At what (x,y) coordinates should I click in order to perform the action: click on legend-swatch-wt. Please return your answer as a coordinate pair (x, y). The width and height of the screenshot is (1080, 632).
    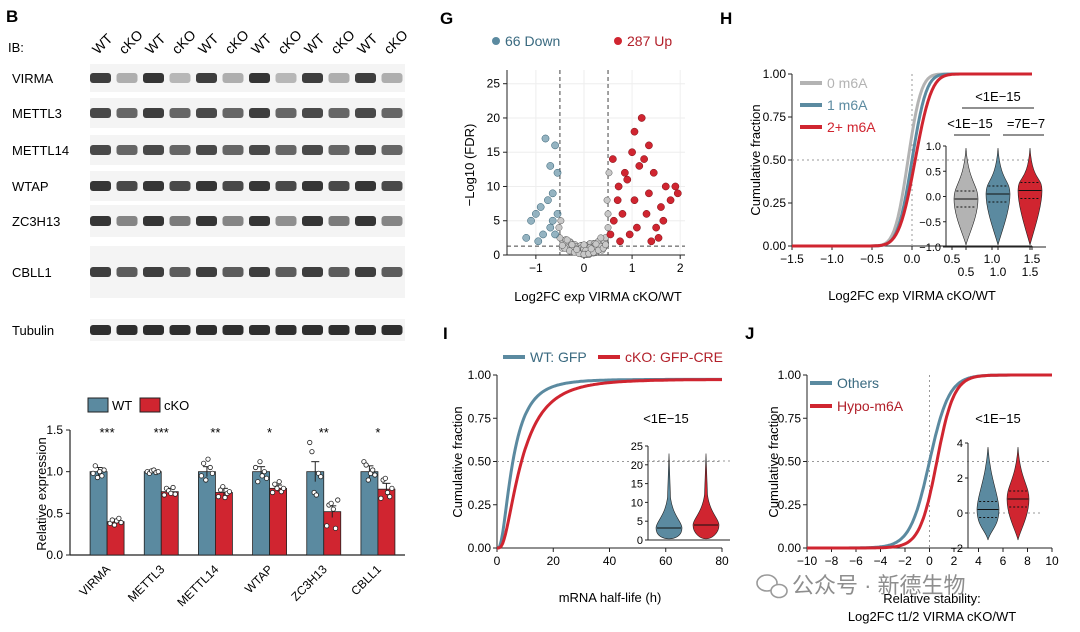
    Looking at the image, I should click on (98, 405).